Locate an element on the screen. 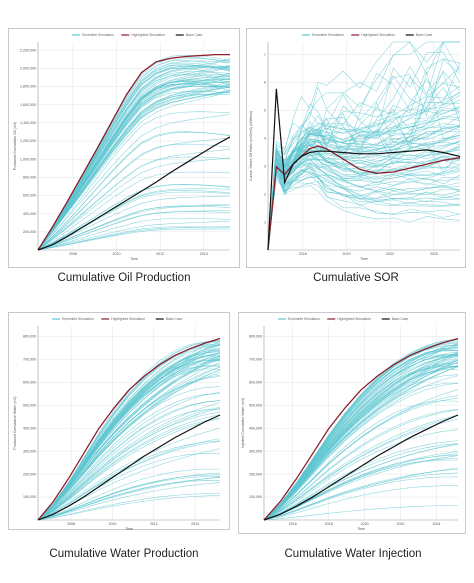  x-tick-label: 2024 is located at coordinates (436, 524).